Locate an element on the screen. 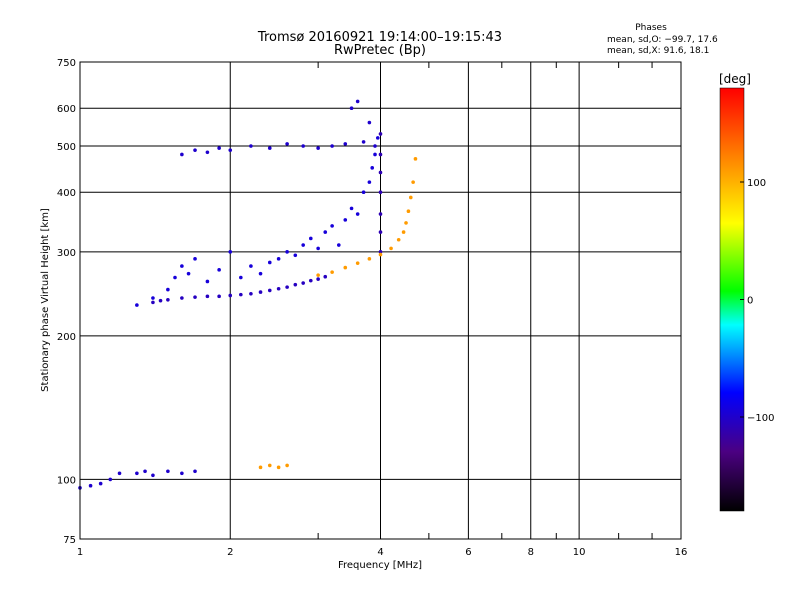 This screenshot has width=800, height=604. chart-subtitle: RwPretec (Bp) is located at coordinates (380, 50).